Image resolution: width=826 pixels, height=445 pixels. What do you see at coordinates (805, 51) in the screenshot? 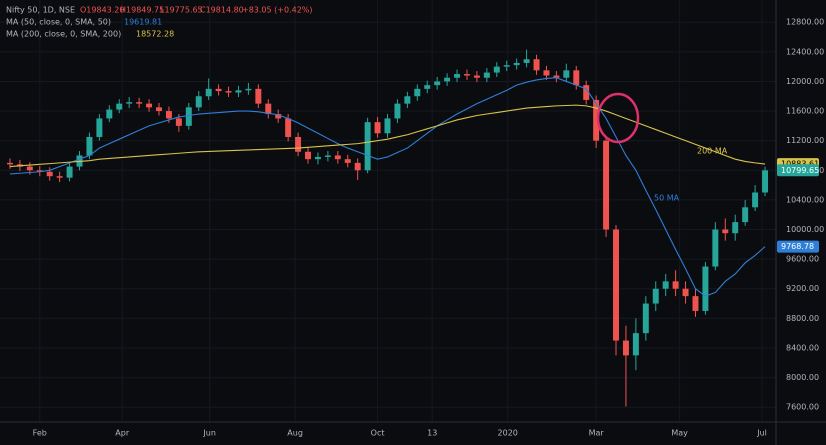
I see `y-tick-label: 12400.00` at bounding box center [805, 51].